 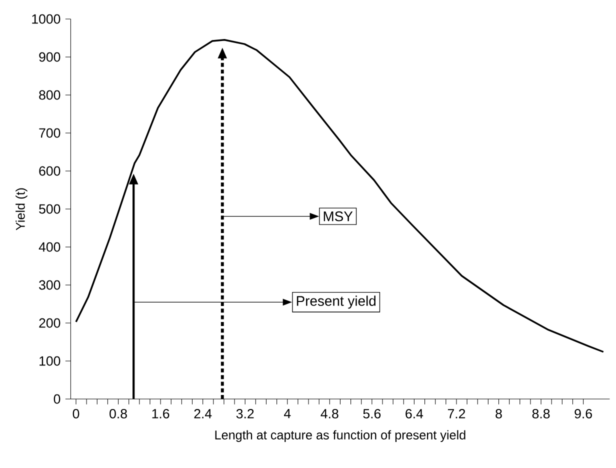 What do you see at coordinates (49, 57) in the screenshot?
I see `y-tick-label: 900` at bounding box center [49, 57].